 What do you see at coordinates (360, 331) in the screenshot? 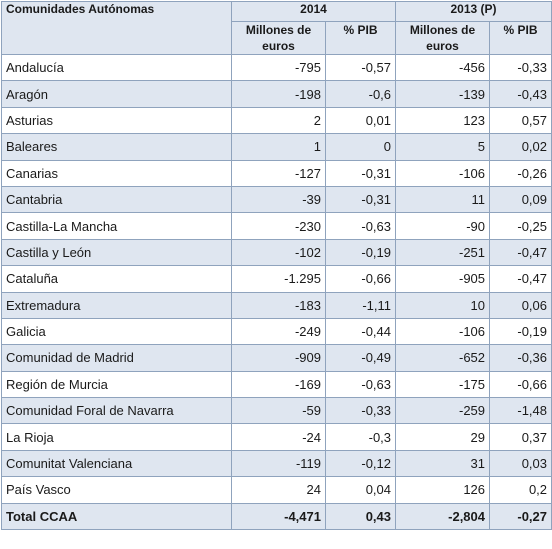
I see `pib-2014-cell: -0,44` at bounding box center [360, 331].